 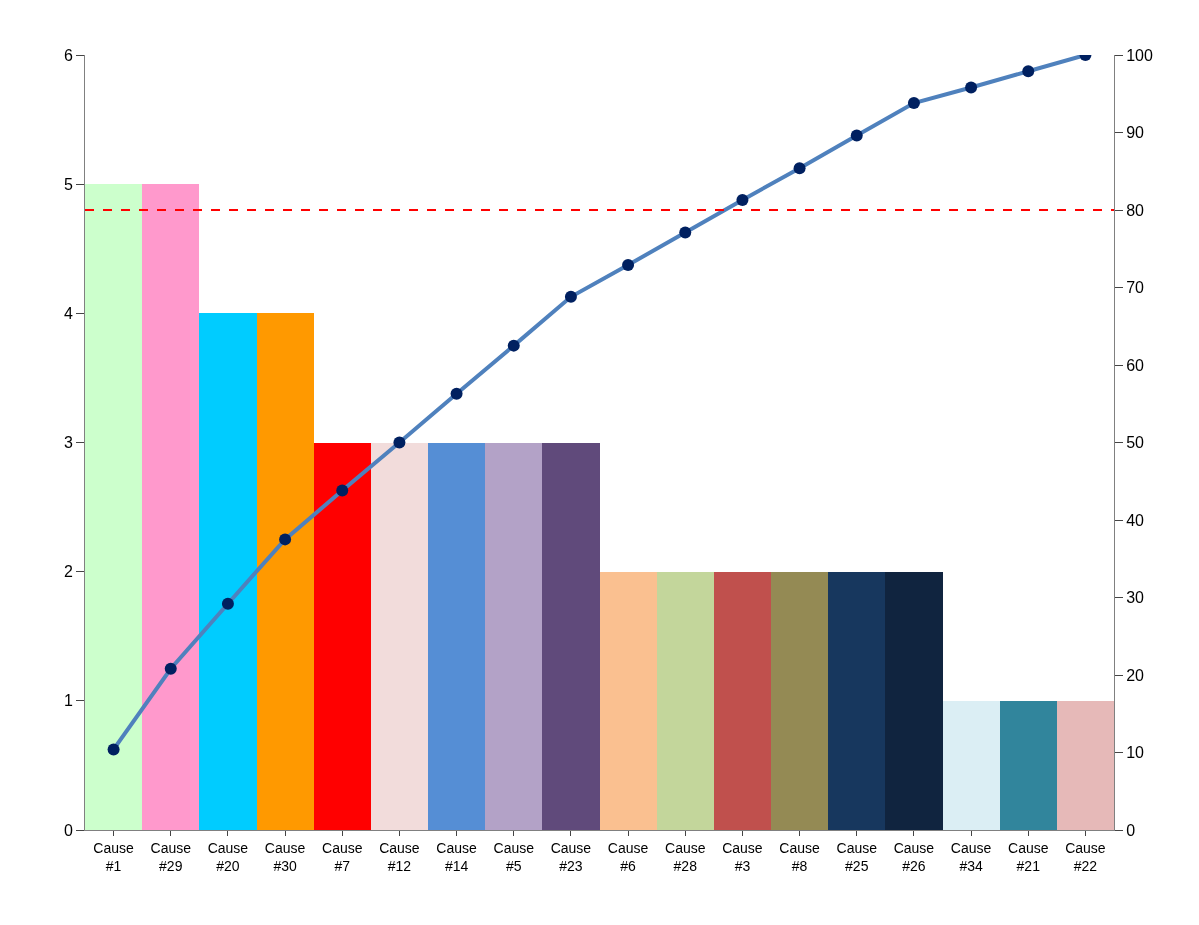 I want to click on y2-tick-label: 40, so click(x=1135, y=520).